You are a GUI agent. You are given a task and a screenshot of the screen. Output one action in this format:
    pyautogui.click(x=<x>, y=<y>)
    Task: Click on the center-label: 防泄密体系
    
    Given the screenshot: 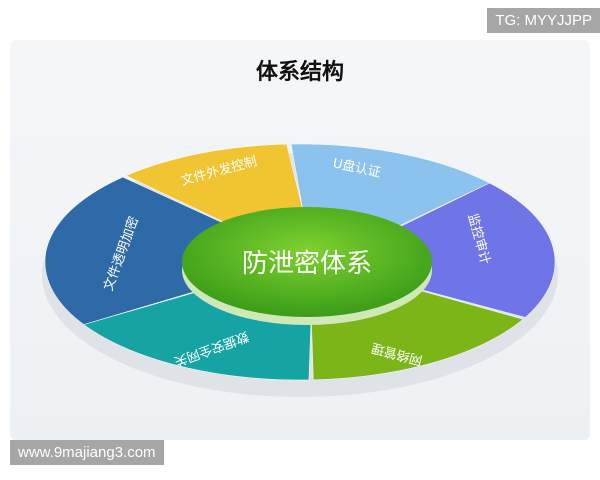 What is the action you would take?
    pyautogui.click(x=307, y=264)
    